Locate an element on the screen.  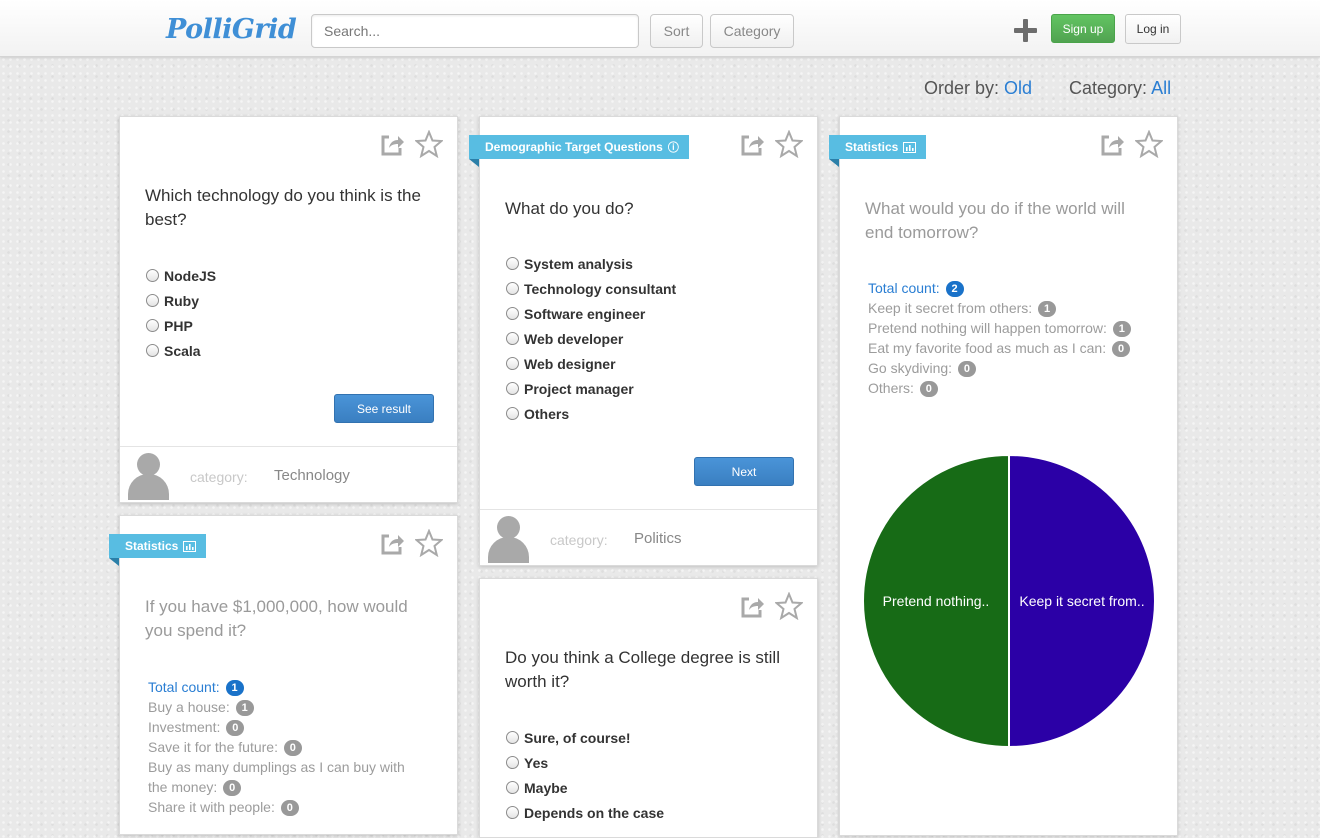
poll-option: Web designer is located at coordinates (591, 363).